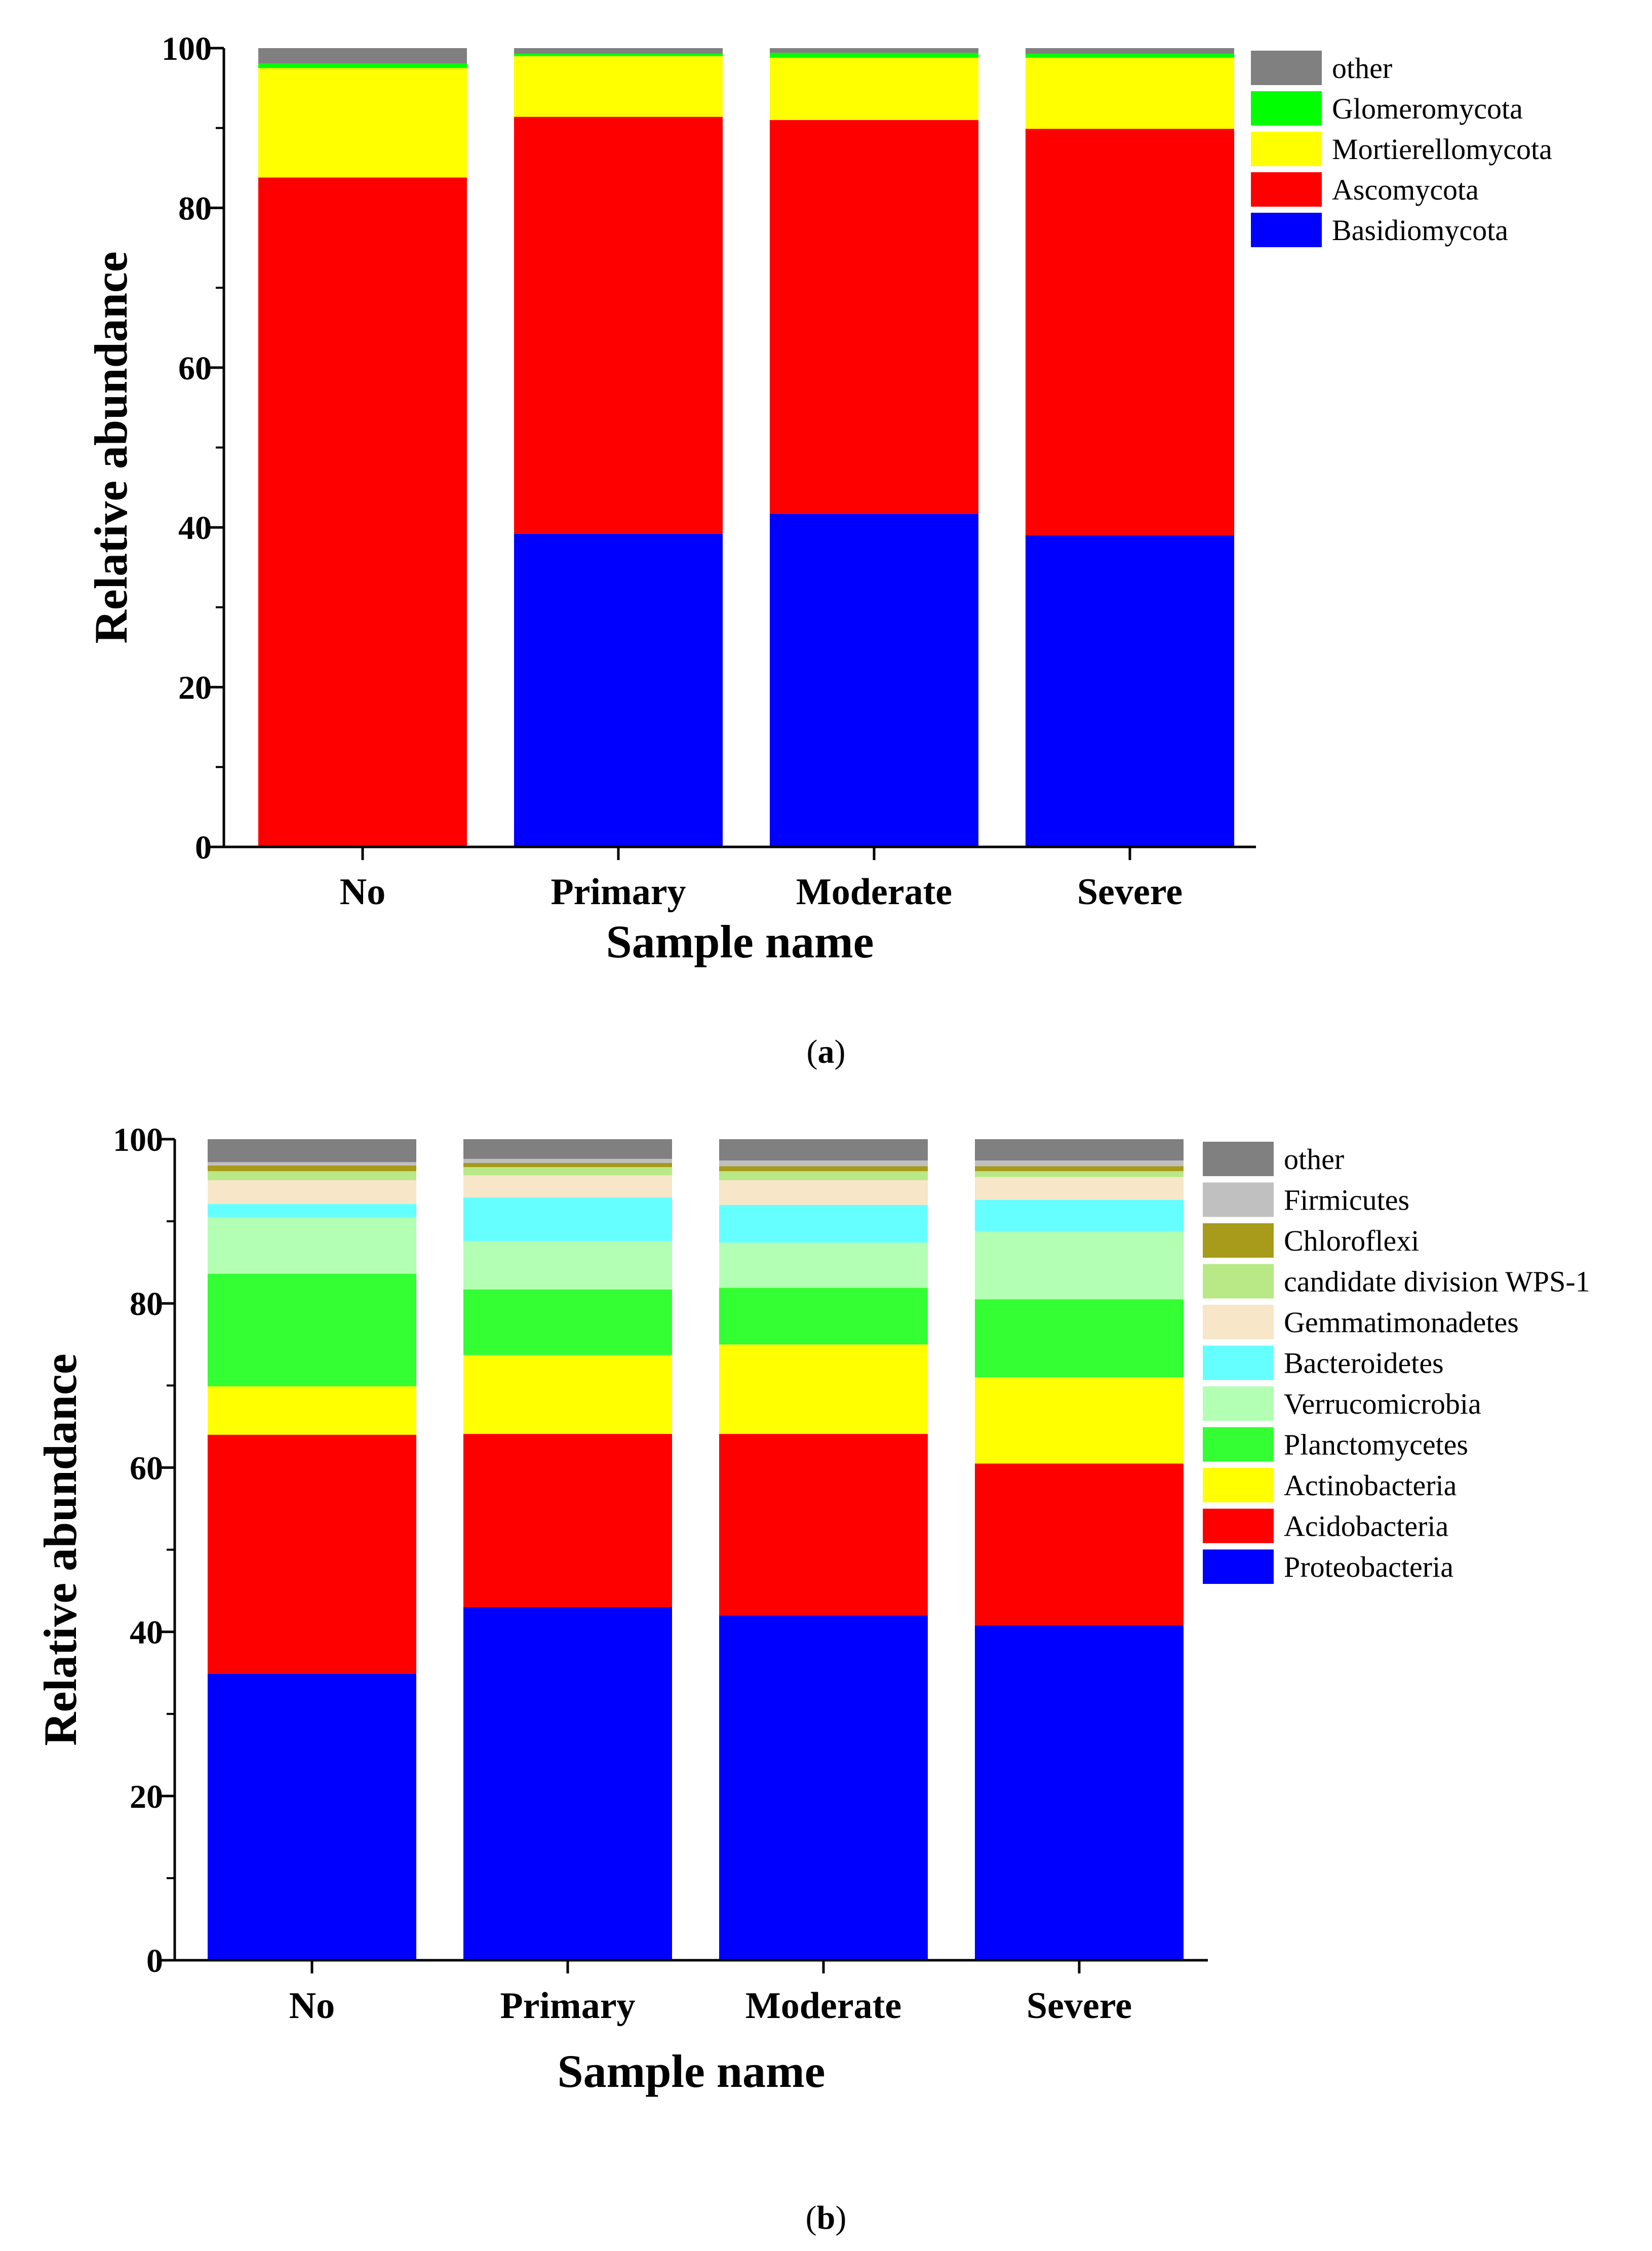 Image resolution: width=1652 pixels, height=2251 pixels. Describe the element at coordinates (312, 1168) in the screenshot. I see `bar-segment-no-chloroflexi` at that location.